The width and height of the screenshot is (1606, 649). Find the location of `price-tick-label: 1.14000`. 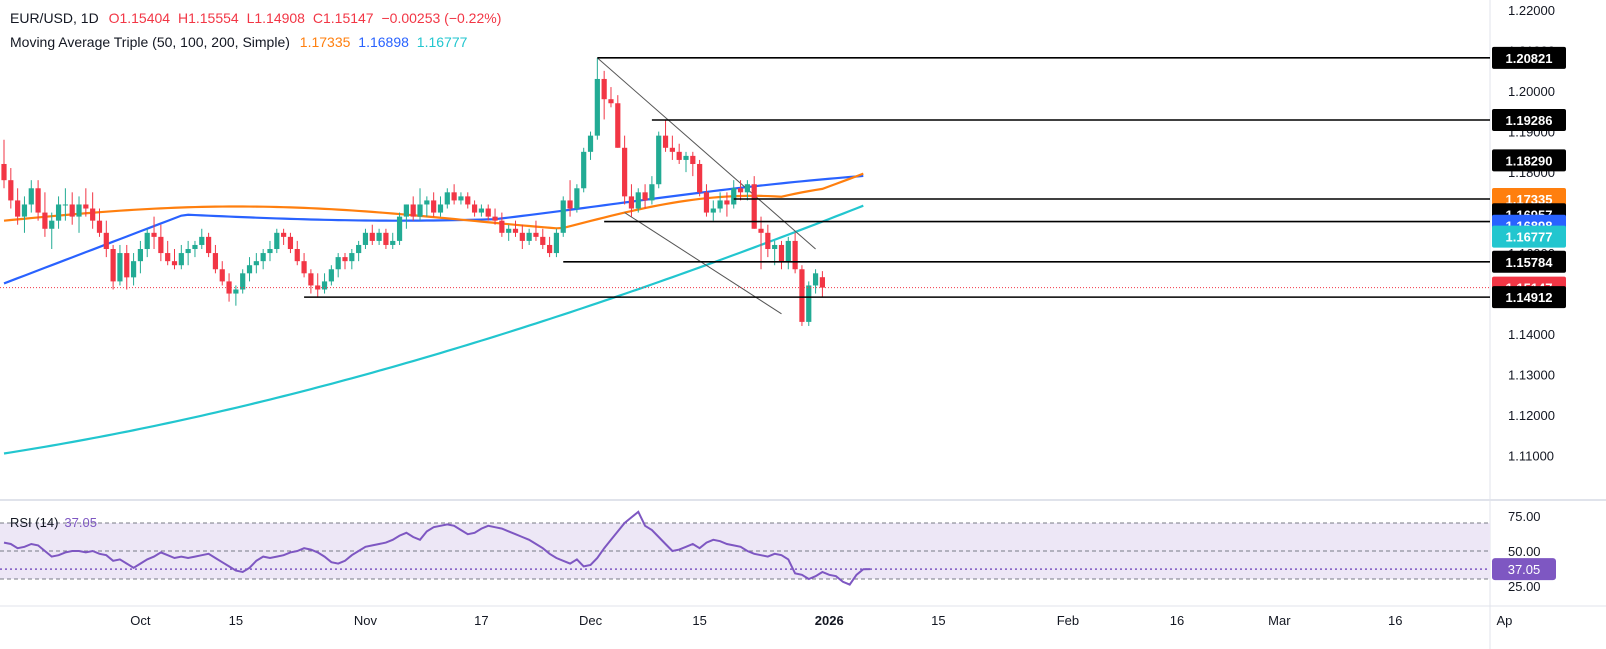

price-tick-label: 1.14000 is located at coordinates (1531, 334).